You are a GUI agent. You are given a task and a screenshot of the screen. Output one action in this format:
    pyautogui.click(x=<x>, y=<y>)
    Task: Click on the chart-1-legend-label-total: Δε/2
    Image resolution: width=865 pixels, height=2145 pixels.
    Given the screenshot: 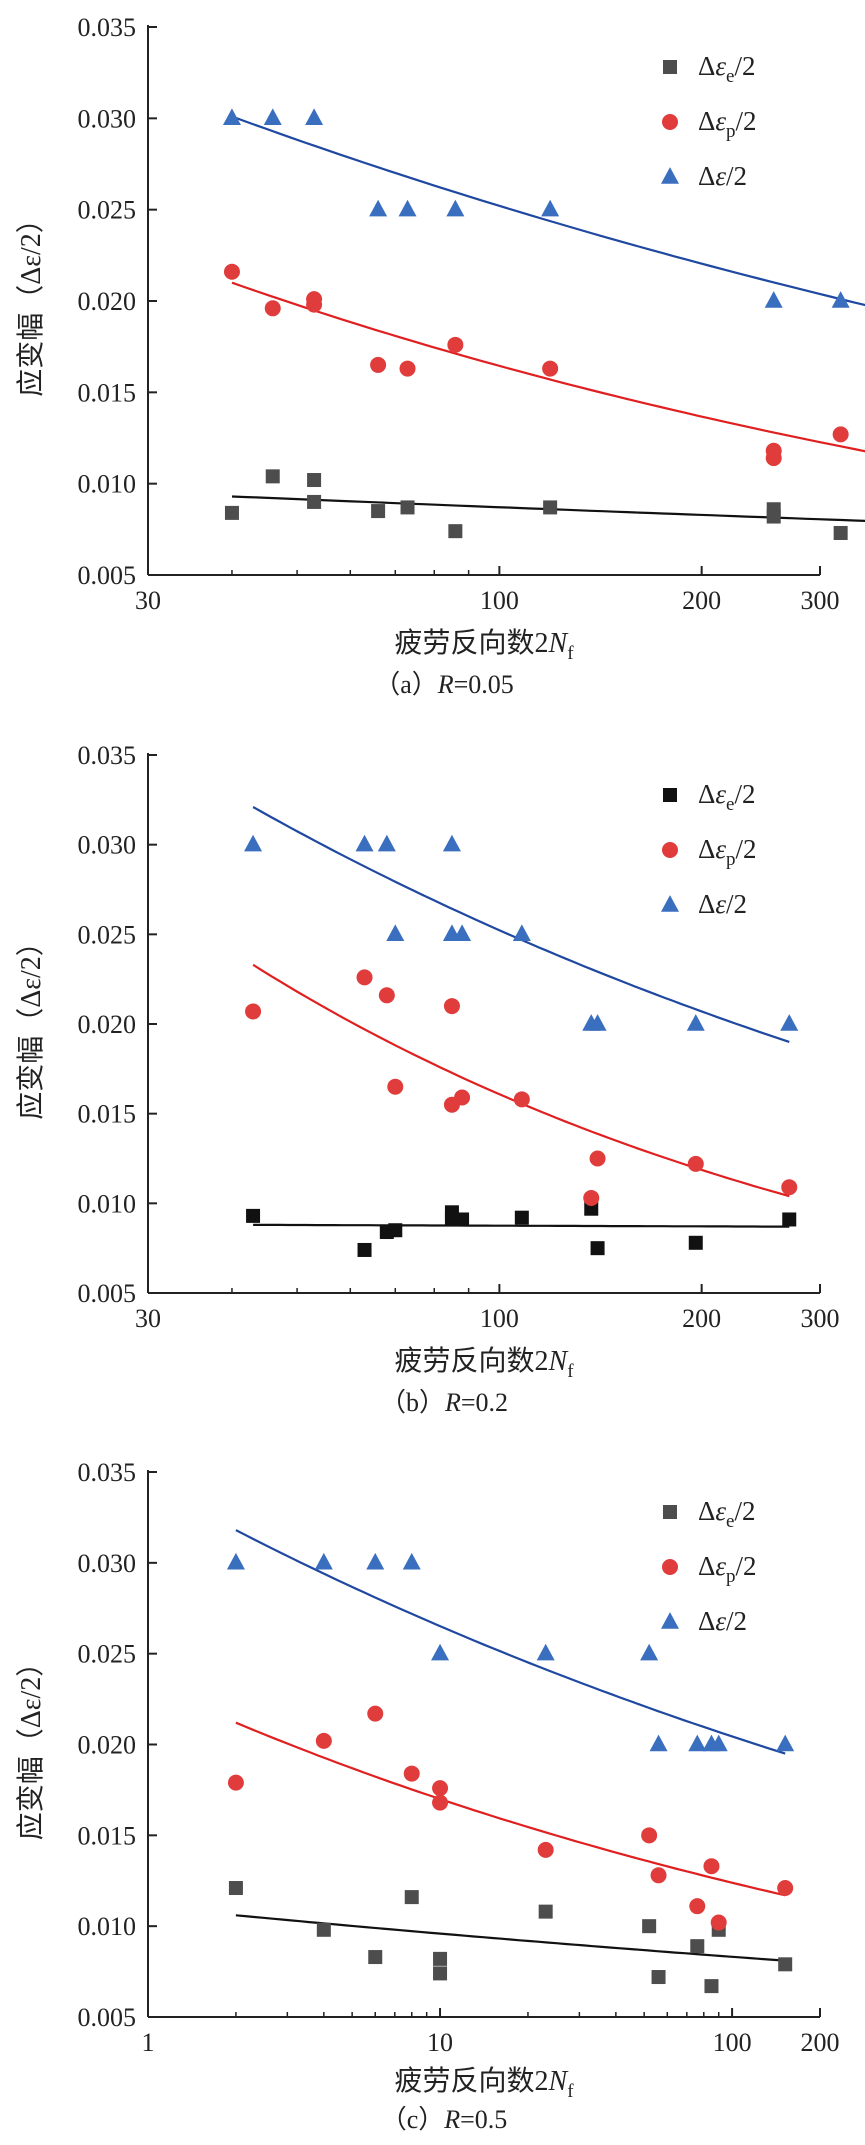 What is the action you would take?
    pyautogui.click(x=722, y=176)
    